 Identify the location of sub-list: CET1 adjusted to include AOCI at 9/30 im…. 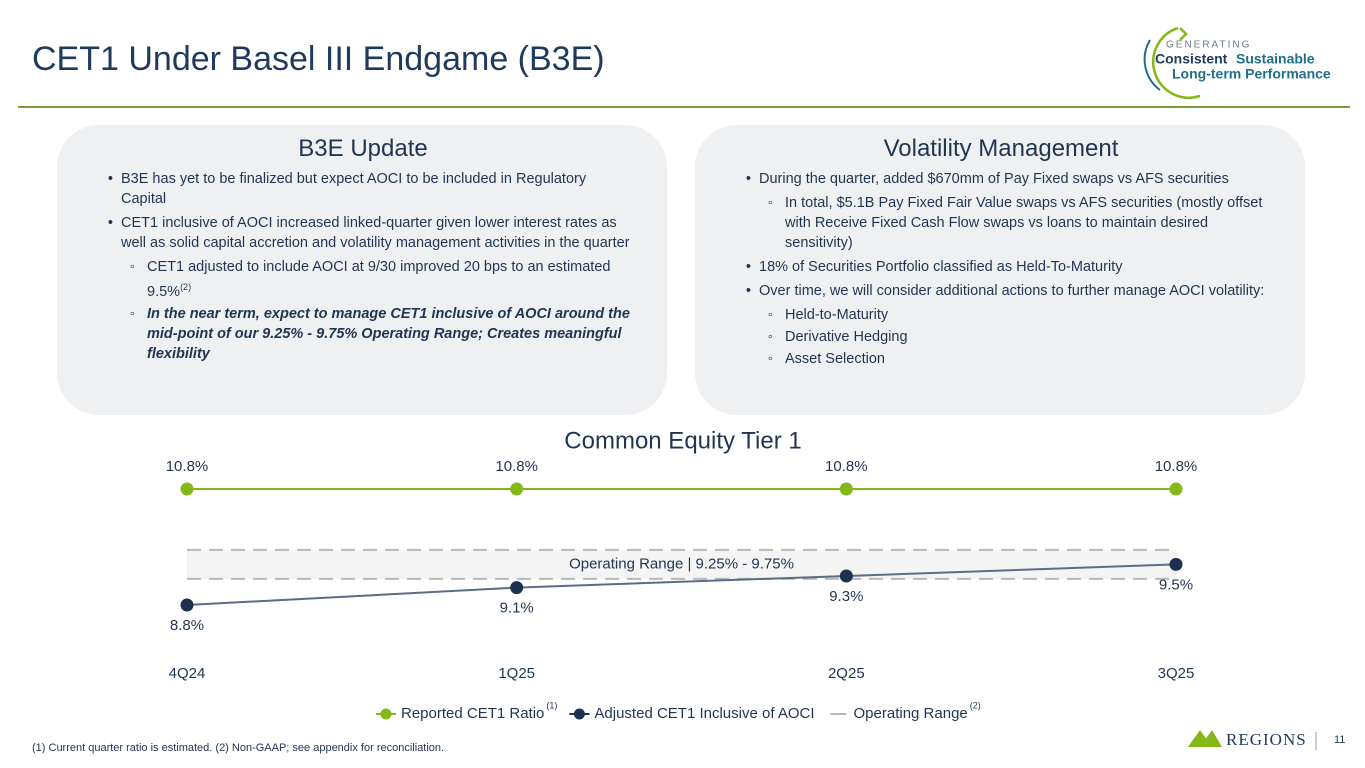
(376, 310).